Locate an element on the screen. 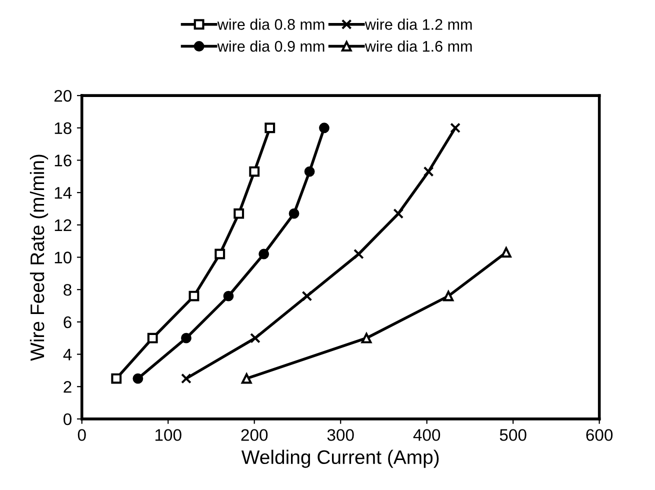 The height and width of the screenshot is (490, 655). y-tick-label: 14 is located at coordinates (63, 193).